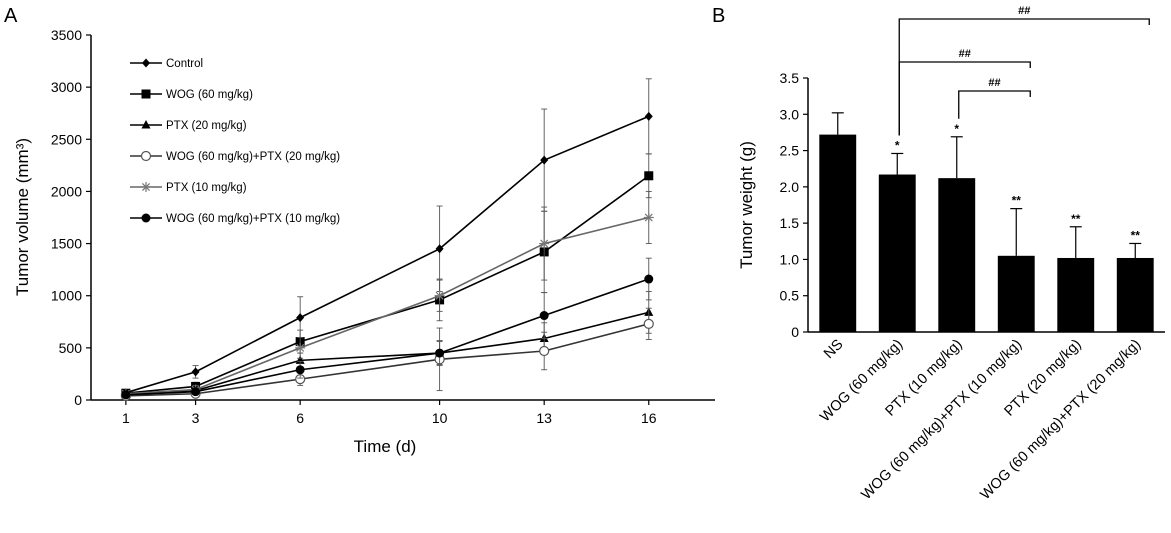 This screenshot has width=1171, height=533. What do you see at coordinates (253, 219) in the screenshot?
I see `legend-label: WOG (60 mg/kg)+PTX (10 mg/kg)` at bounding box center [253, 219].